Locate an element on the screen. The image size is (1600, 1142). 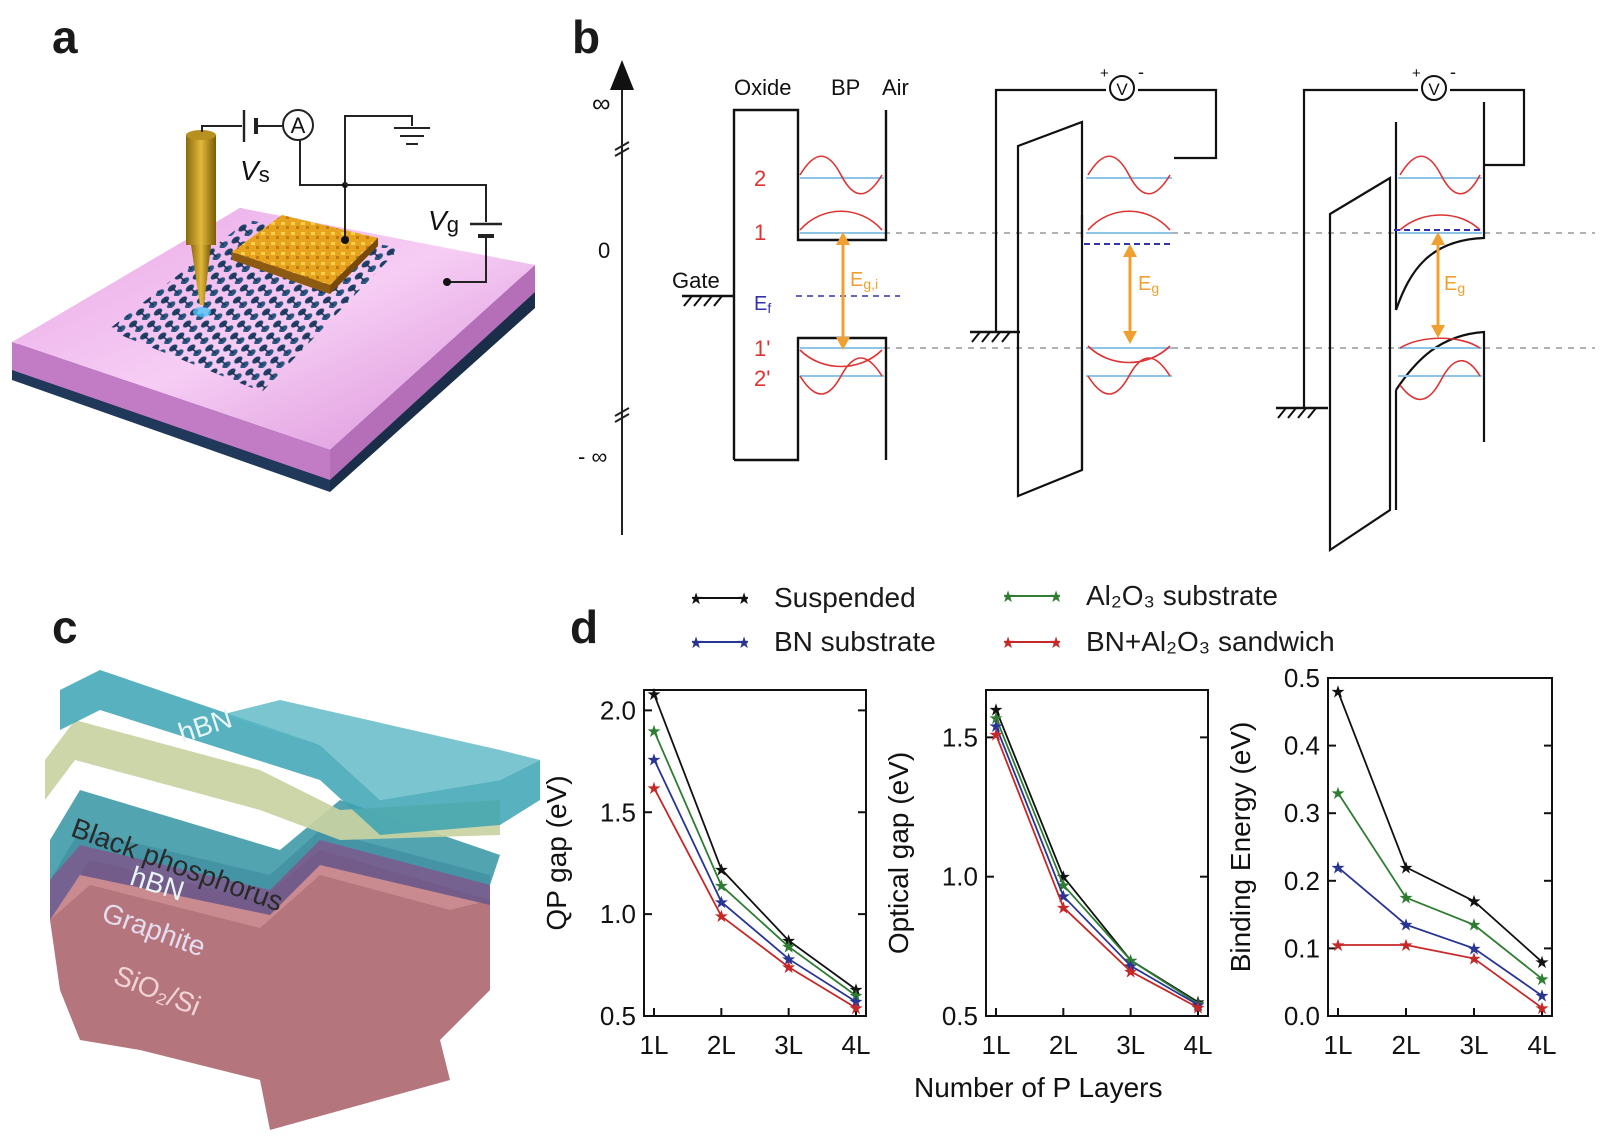
legend-item-bn: ★ ★ BN substrate is located at coordinates (814, 642).